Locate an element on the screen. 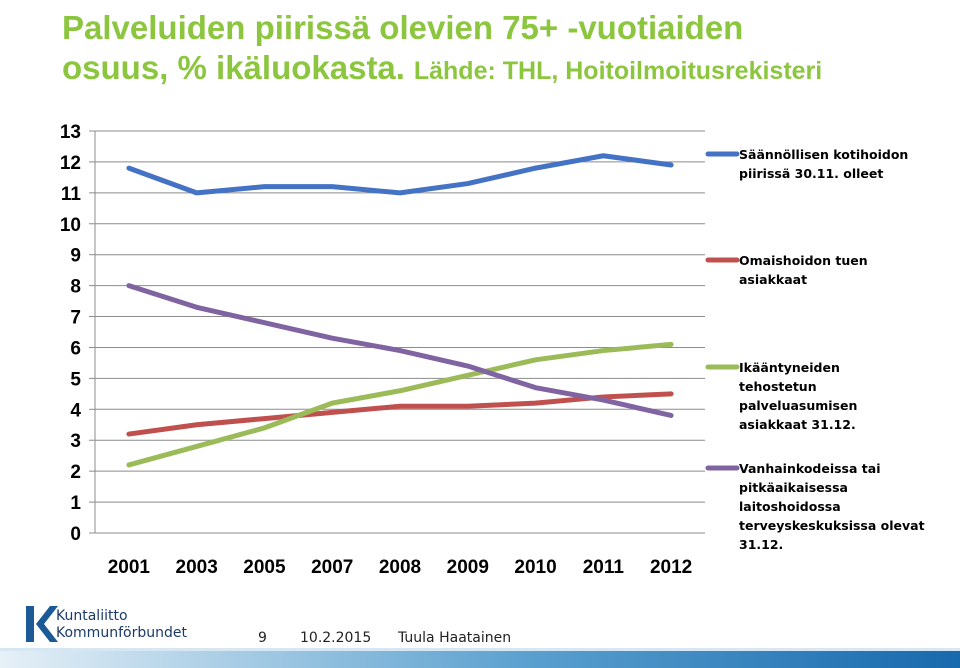  logo-text: Kuntaliitto Kommunförbundet is located at coordinates (121, 625).